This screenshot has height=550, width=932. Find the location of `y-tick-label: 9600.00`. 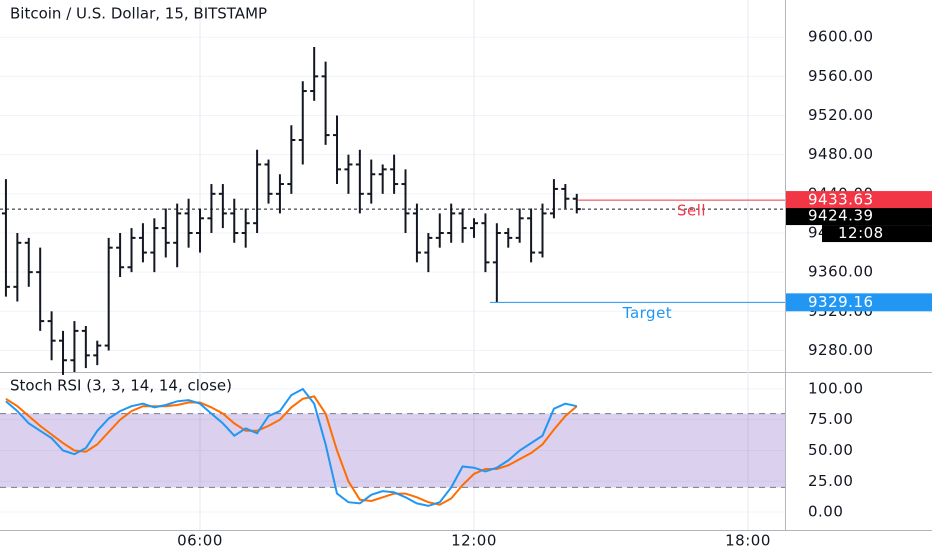

y-tick-label: 9600.00 is located at coordinates (841, 37).